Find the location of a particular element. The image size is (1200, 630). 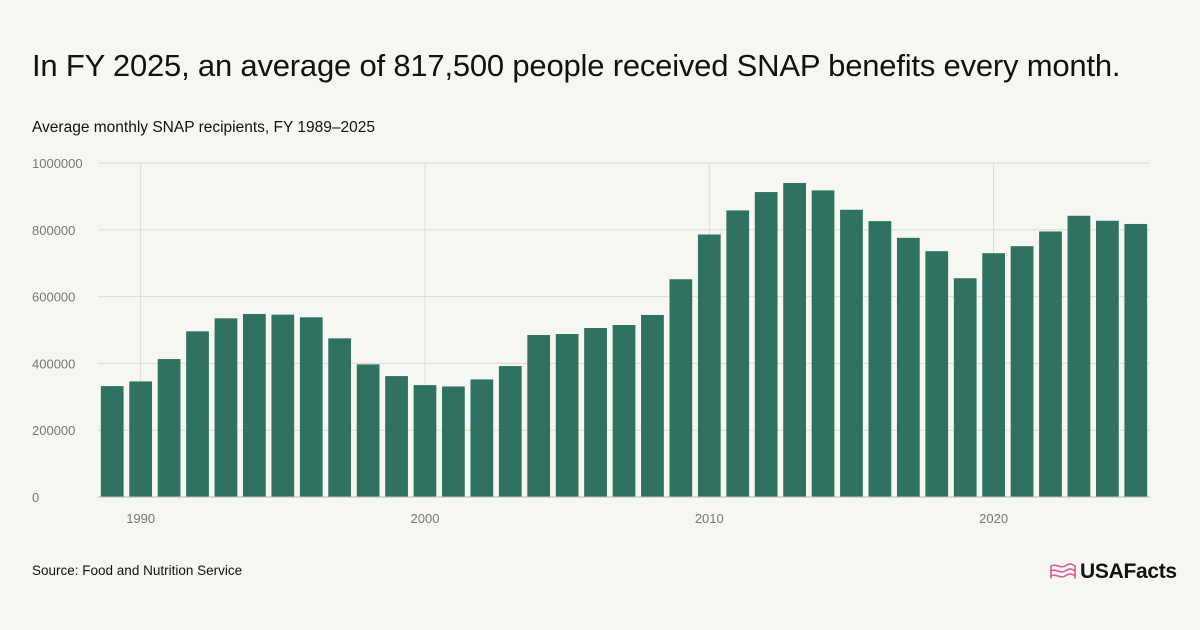

x-axis-ticks: 1990 2000 2010 2020 is located at coordinates (567, 518).